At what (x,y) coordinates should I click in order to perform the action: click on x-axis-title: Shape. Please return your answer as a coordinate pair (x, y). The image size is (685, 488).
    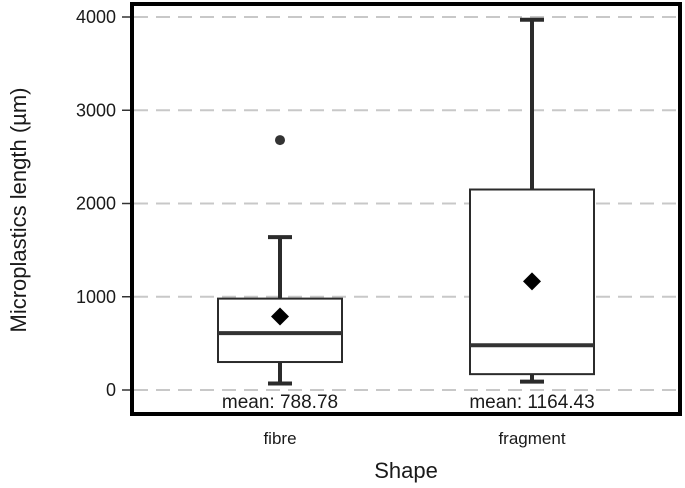
    Looking at the image, I should click on (406, 470).